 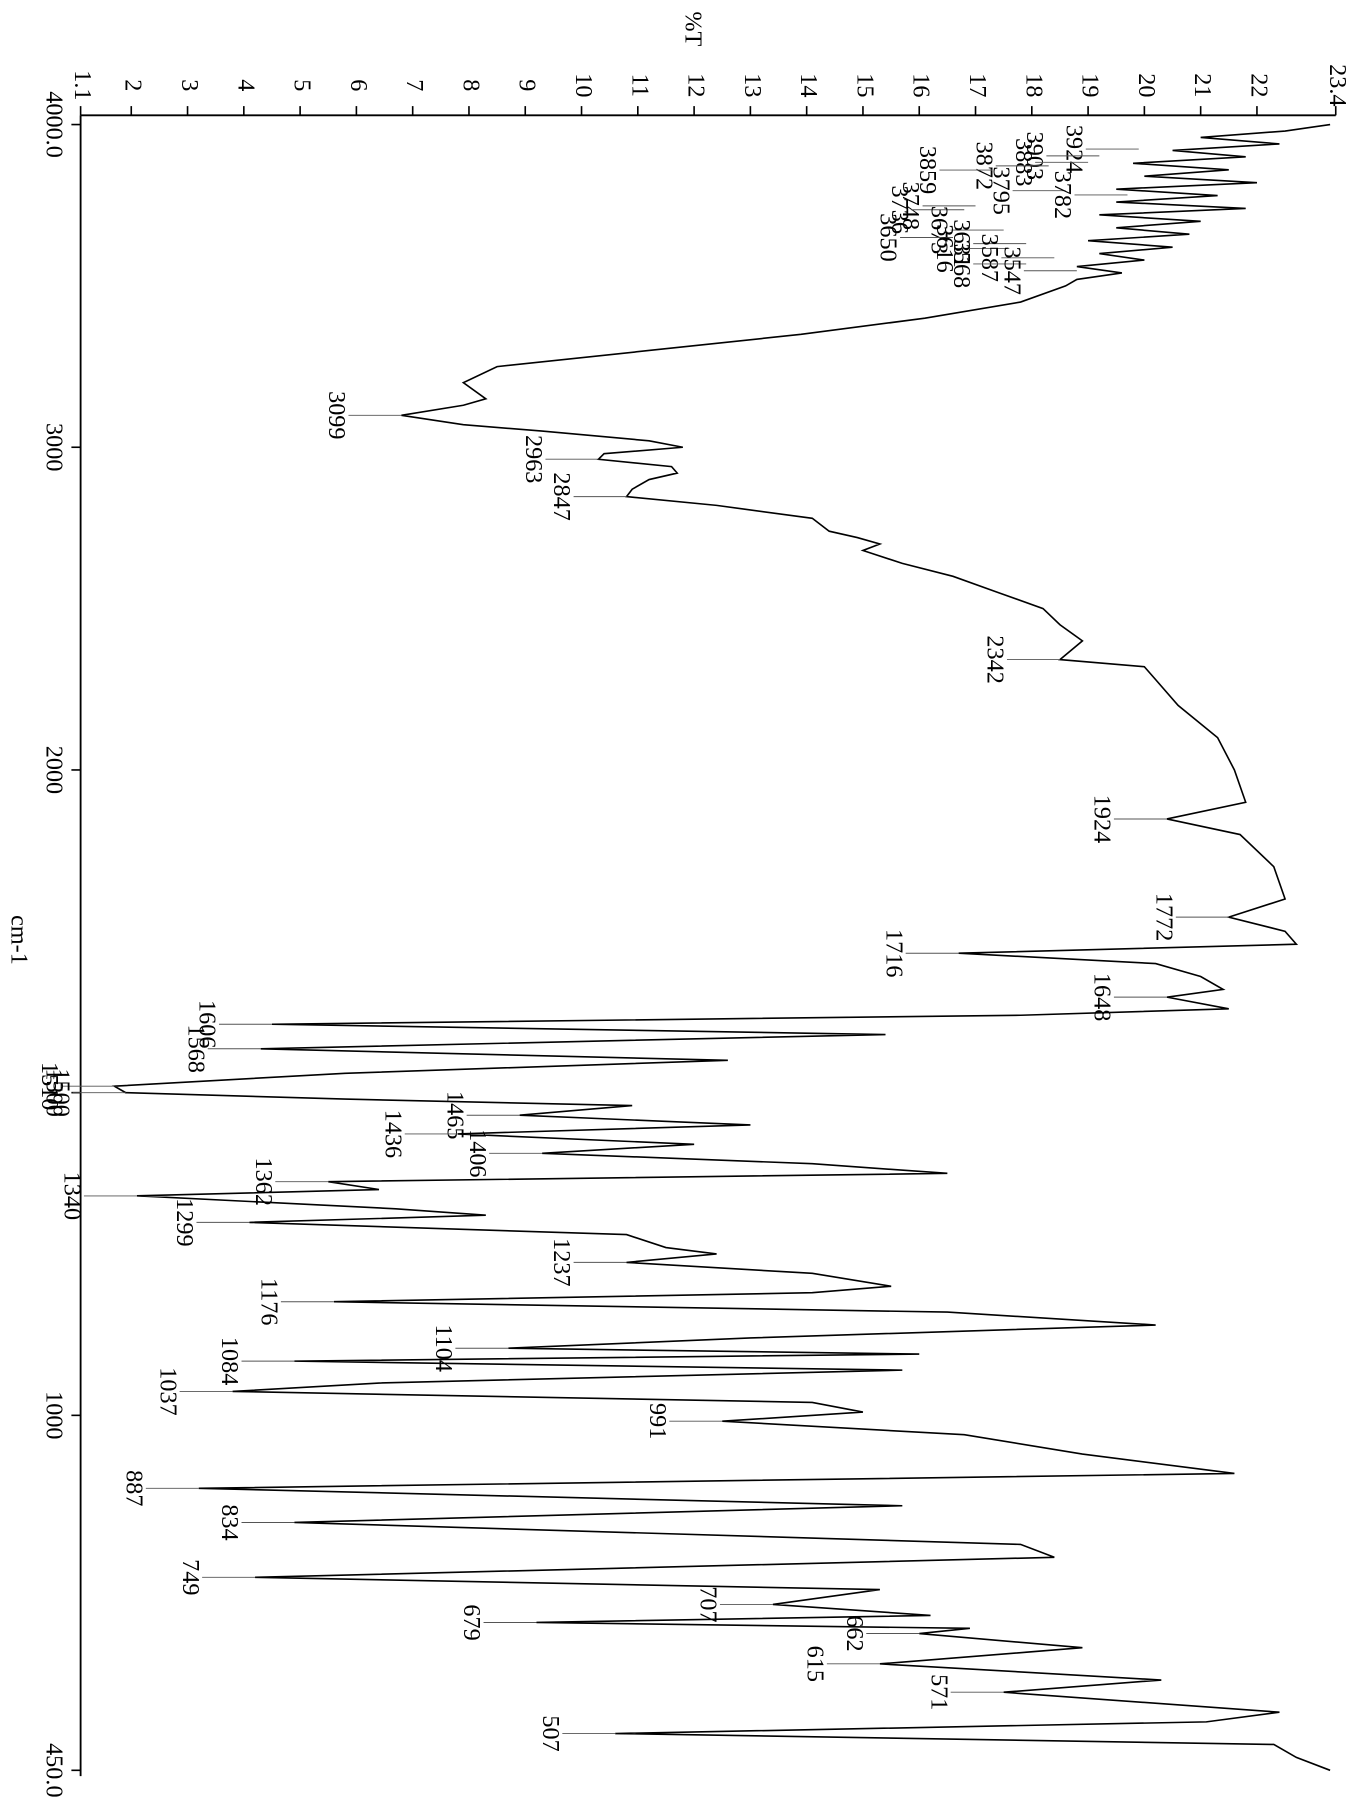 What do you see at coordinates (977, 85) in the screenshot?
I see `y-tick-label: 17` at bounding box center [977, 85].